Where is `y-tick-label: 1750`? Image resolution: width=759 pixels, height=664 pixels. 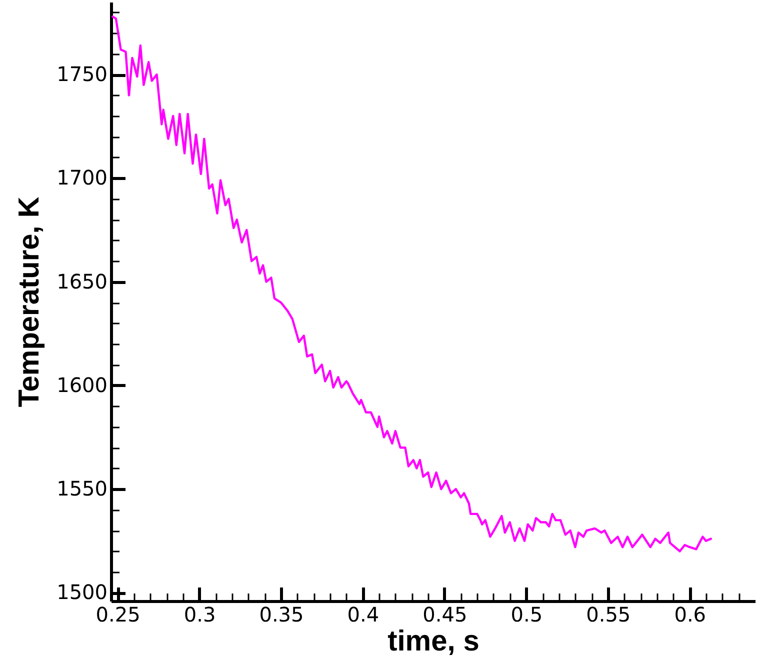 y-tick-label: 1750 is located at coordinates (82, 74).